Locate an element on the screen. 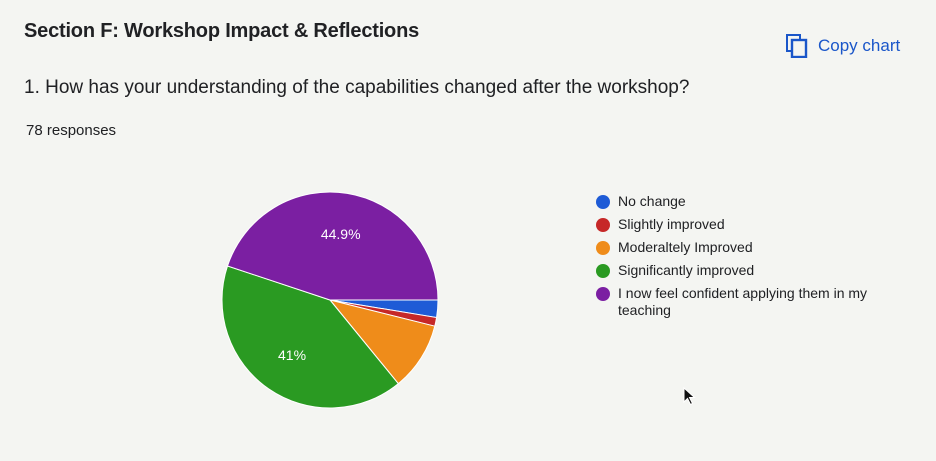 The height and width of the screenshot is (461, 936). legend-label: Significantly improved is located at coordinates (686, 270).